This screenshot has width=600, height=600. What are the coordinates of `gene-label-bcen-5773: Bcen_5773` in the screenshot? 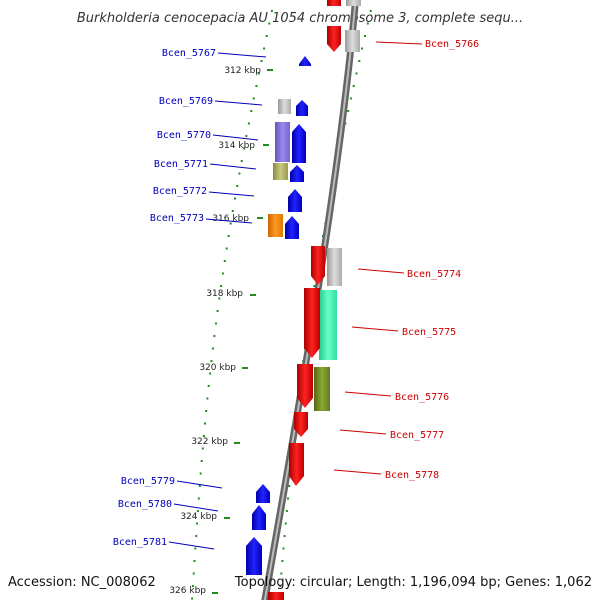 It's located at (177, 218).